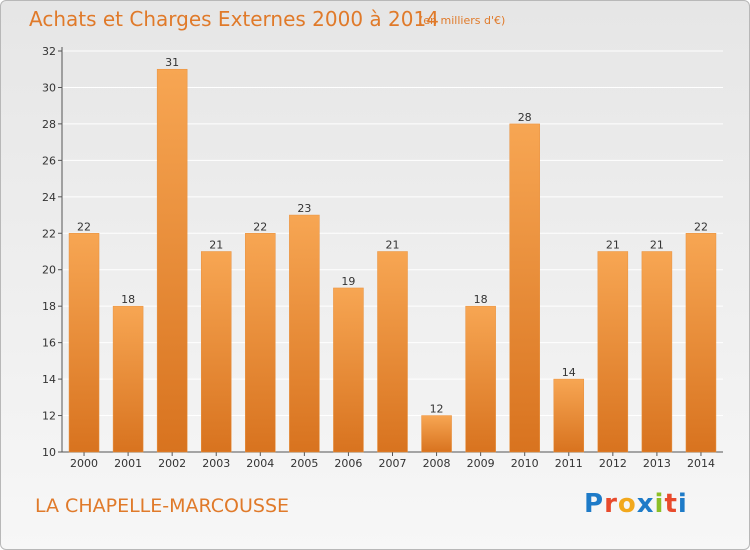  Describe the element at coordinates (49, 270) in the screenshot. I see `y-tick-label: 20` at that location.